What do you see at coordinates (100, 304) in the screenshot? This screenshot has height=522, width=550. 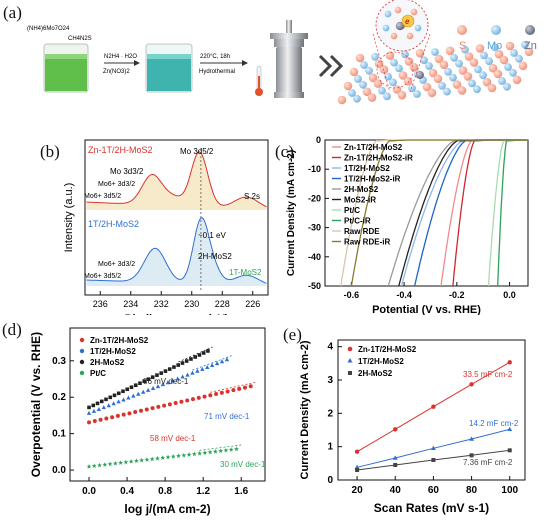 I see `x-tick-label: 236` at bounding box center [100, 304].